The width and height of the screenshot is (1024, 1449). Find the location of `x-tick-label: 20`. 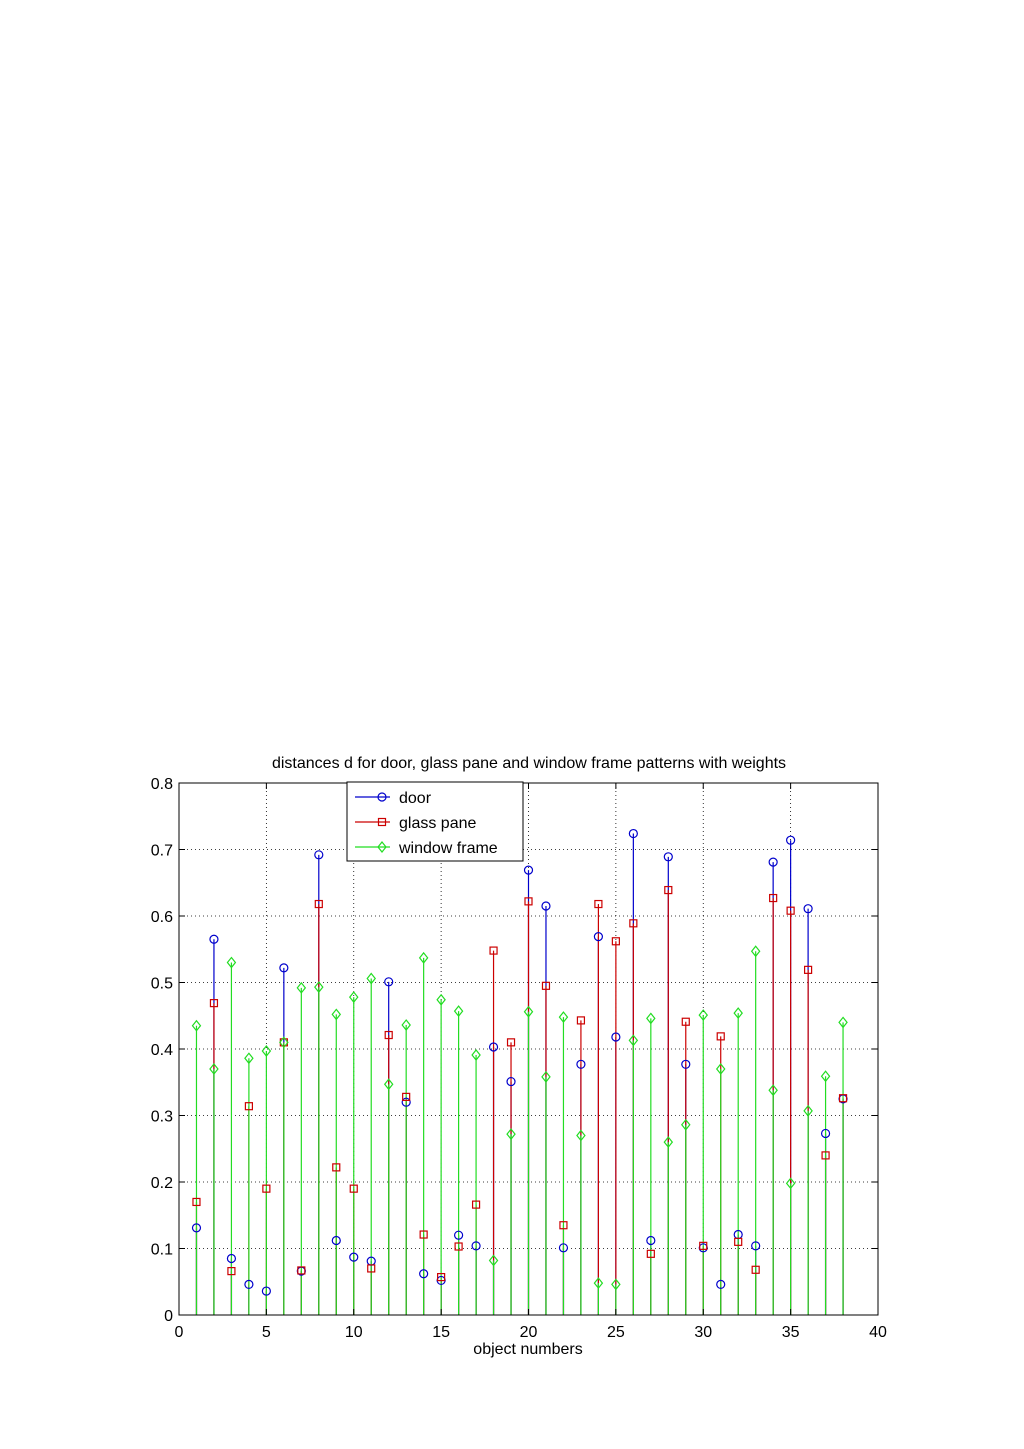

x-tick-label: 20 is located at coordinates (529, 1332).